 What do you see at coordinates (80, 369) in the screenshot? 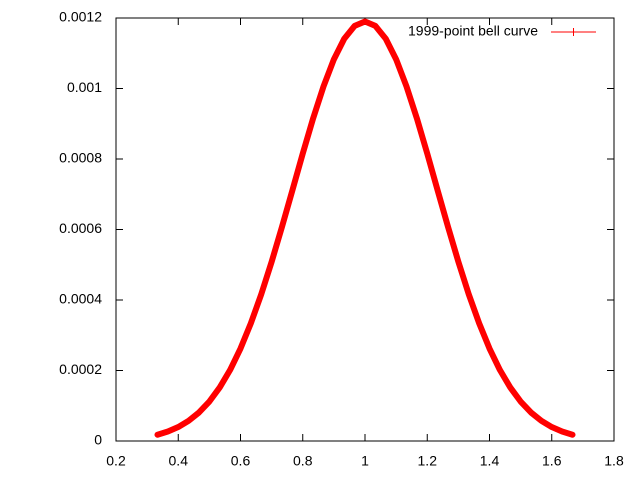
I see `y-tick-label: 0.0002` at bounding box center [80, 369].